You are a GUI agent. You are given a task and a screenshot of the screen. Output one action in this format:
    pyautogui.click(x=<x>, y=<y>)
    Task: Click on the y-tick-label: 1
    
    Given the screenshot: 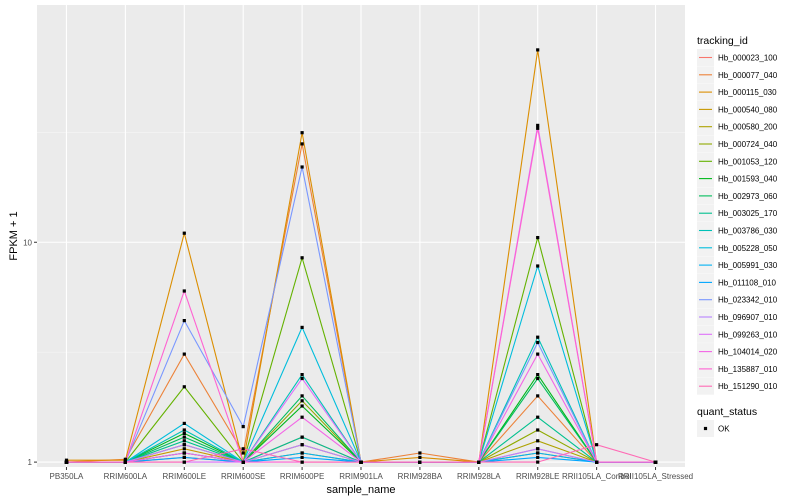 What is the action you would take?
    pyautogui.click(x=30, y=462)
    